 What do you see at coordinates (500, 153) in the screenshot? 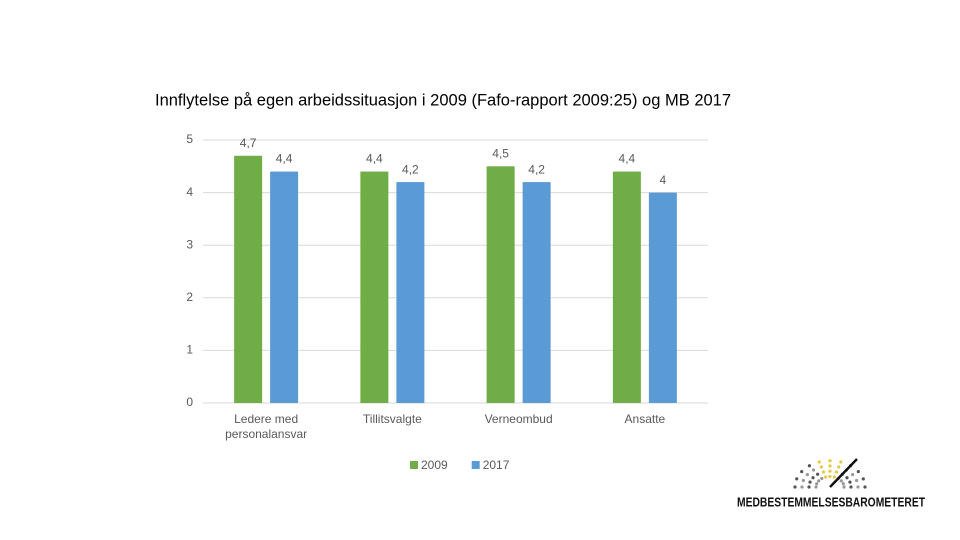
I see `value-label: 4,5` at bounding box center [500, 153].